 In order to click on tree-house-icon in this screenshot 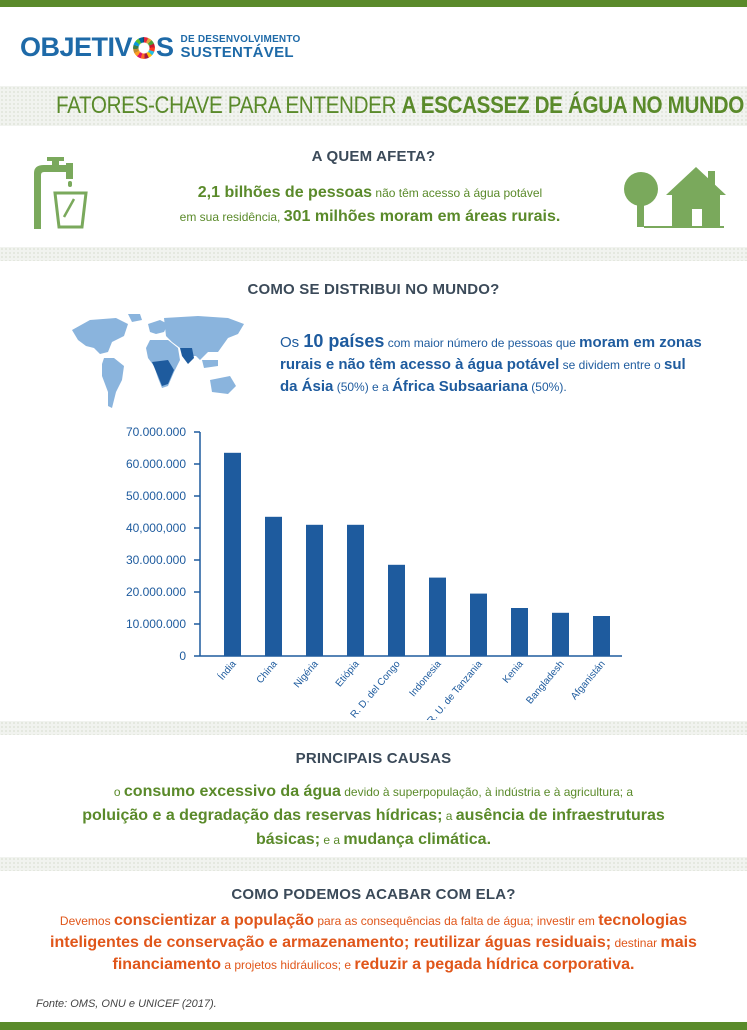, I will do `click(675, 197)`.